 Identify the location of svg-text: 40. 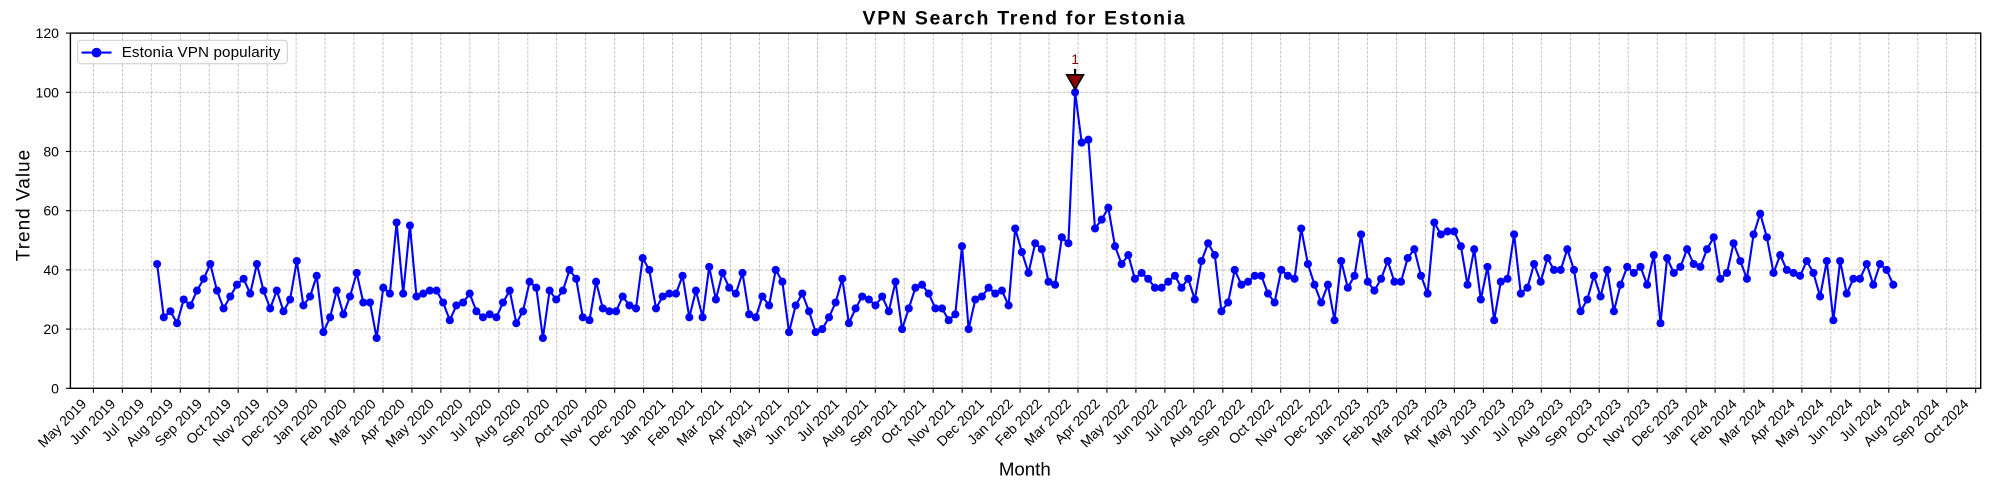
(51, 270).